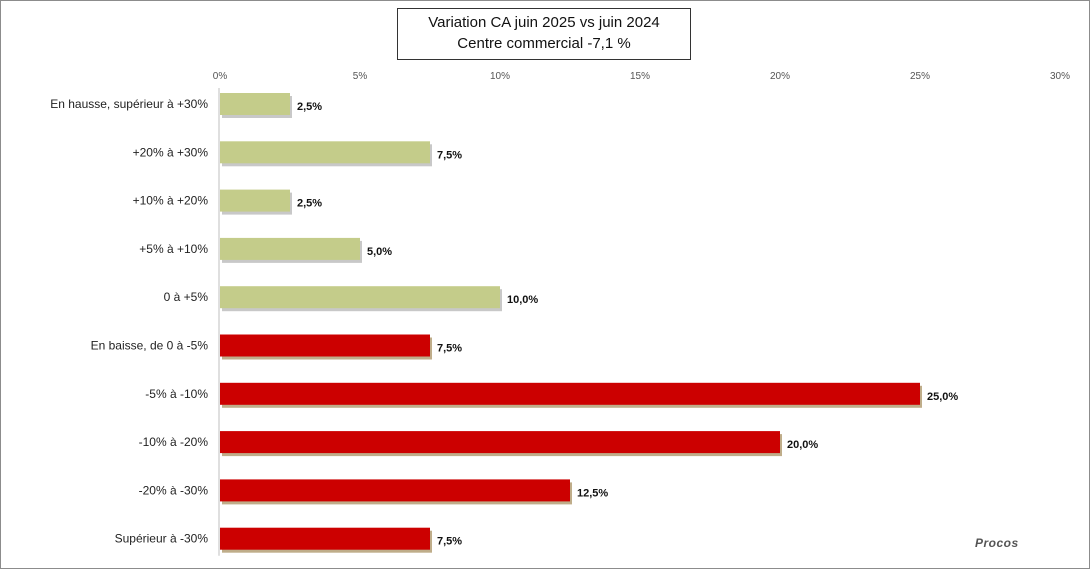  What do you see at coordinates (174, 442) in the screenshot?
I see `category-label: -10% à -20%` at bounding box center [174, 442].